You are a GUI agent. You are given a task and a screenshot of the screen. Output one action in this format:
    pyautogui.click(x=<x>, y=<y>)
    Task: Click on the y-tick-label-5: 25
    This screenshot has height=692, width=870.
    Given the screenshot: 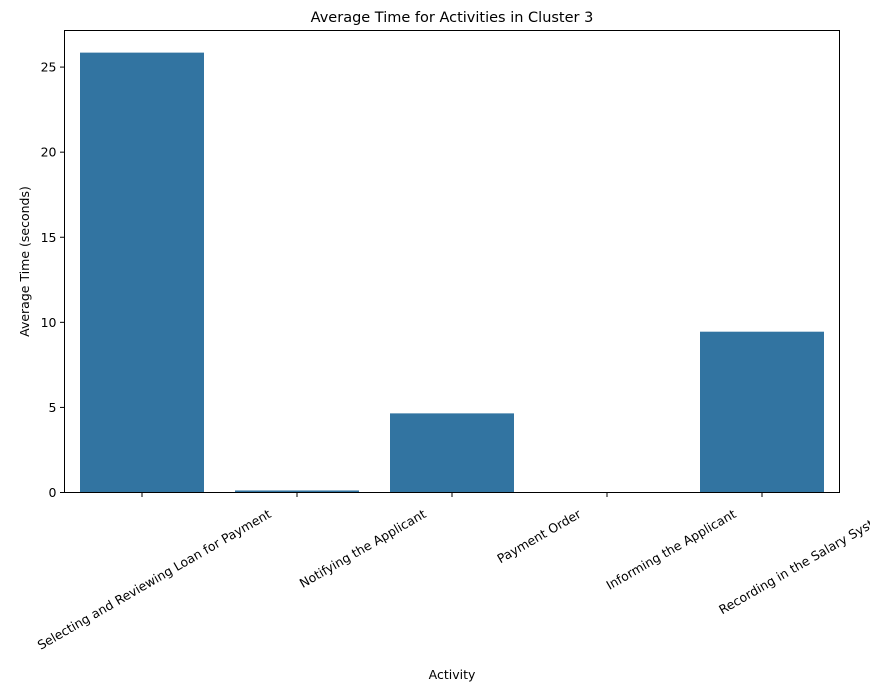 What is the action you would take?
    pyautogui.click(x=49, y=67)
    